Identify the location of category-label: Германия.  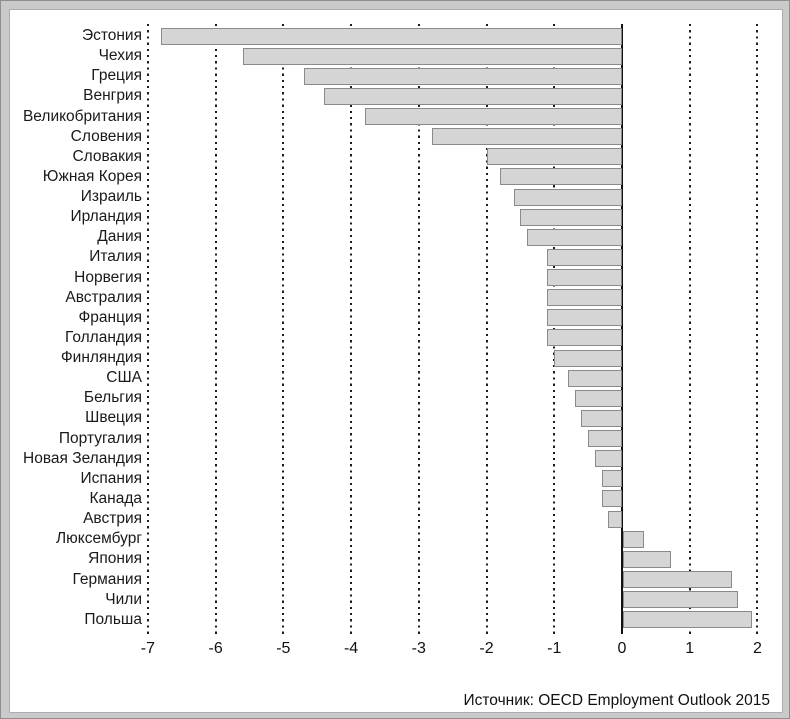
(107, 579).